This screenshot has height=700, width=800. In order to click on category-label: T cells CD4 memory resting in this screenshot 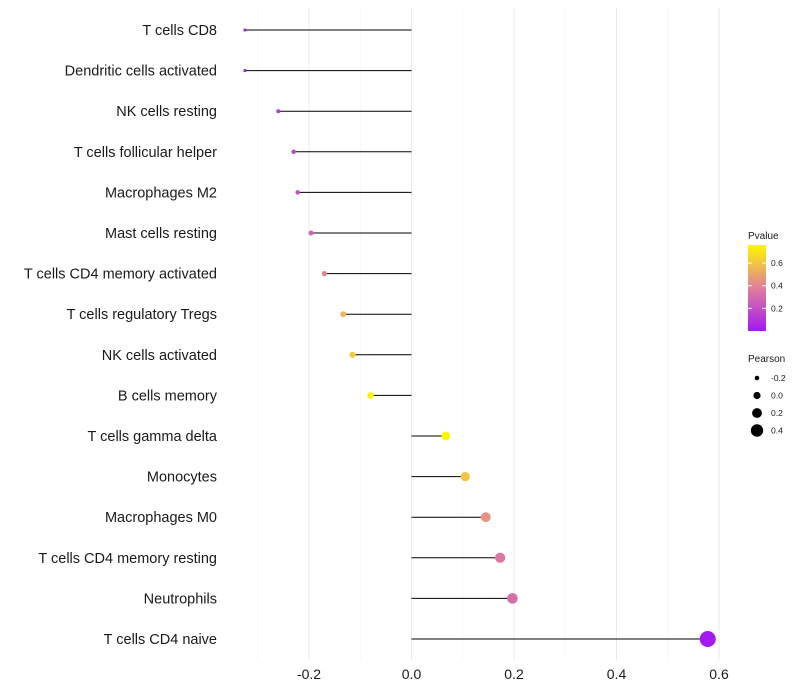, I will do `click(127, 559)`.